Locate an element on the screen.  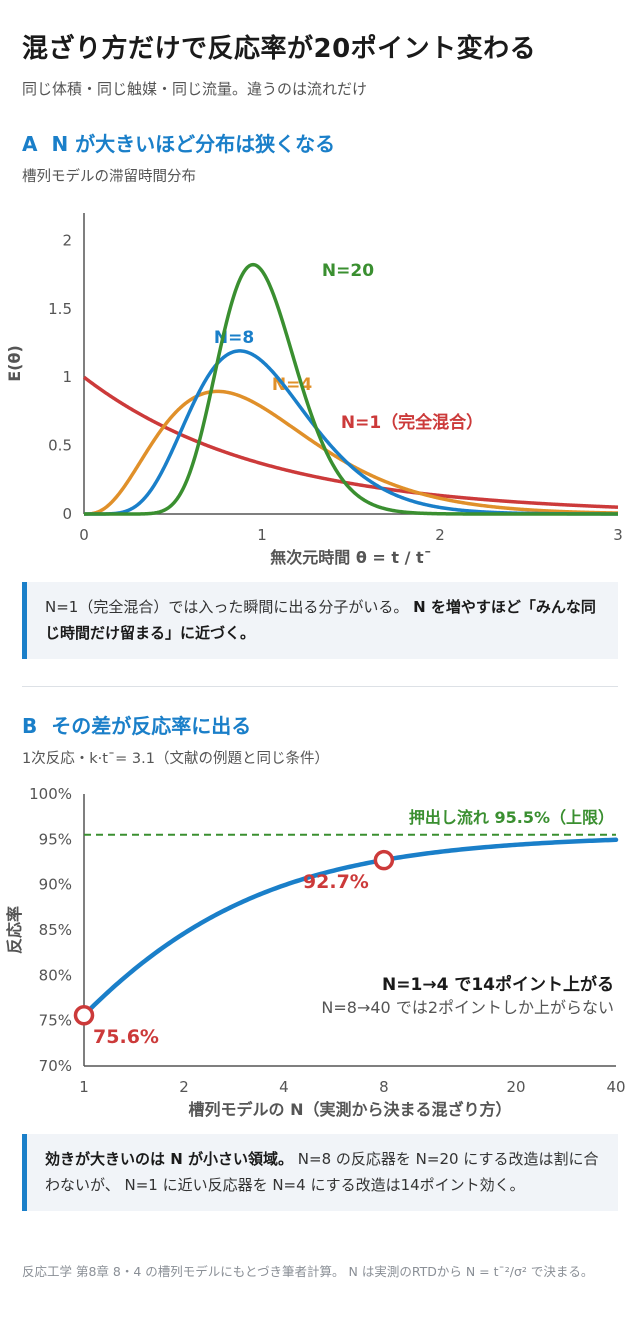
section-a-note-bold: N を増やすほど「みんな同じ時間だけ留まる」に近づく。 is located at coordinates (320, 620).